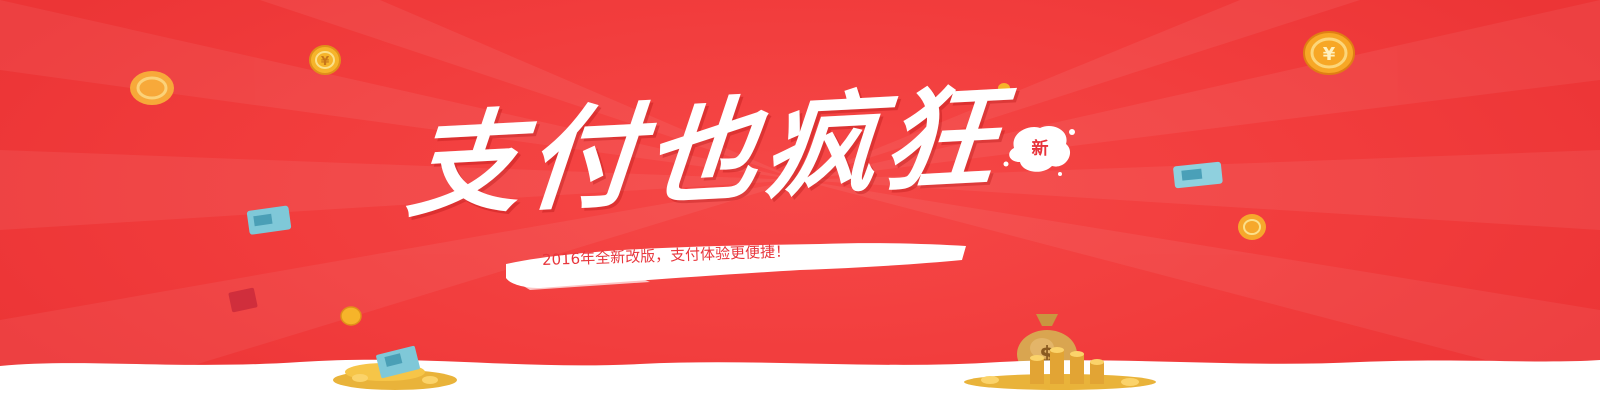 The height and width of the screenshot is (400, 1600). I want to click on red-envelope-icon, so click(244, 303).